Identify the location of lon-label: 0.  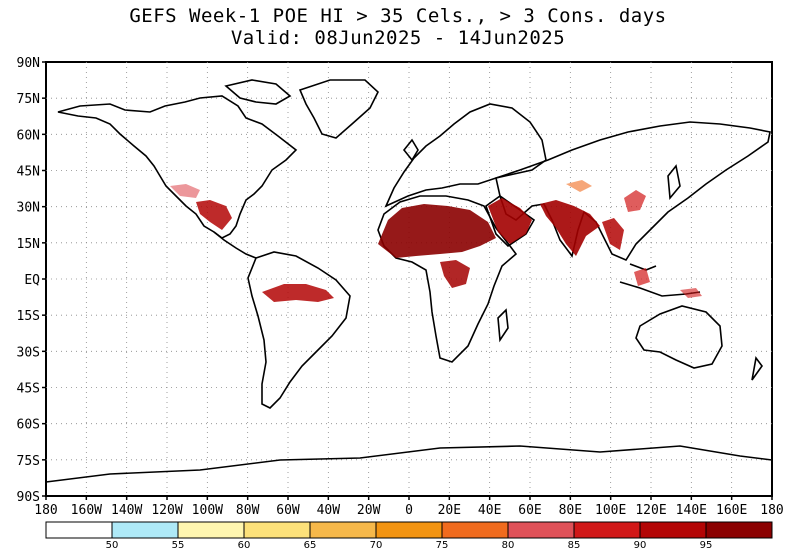
(409, 510).